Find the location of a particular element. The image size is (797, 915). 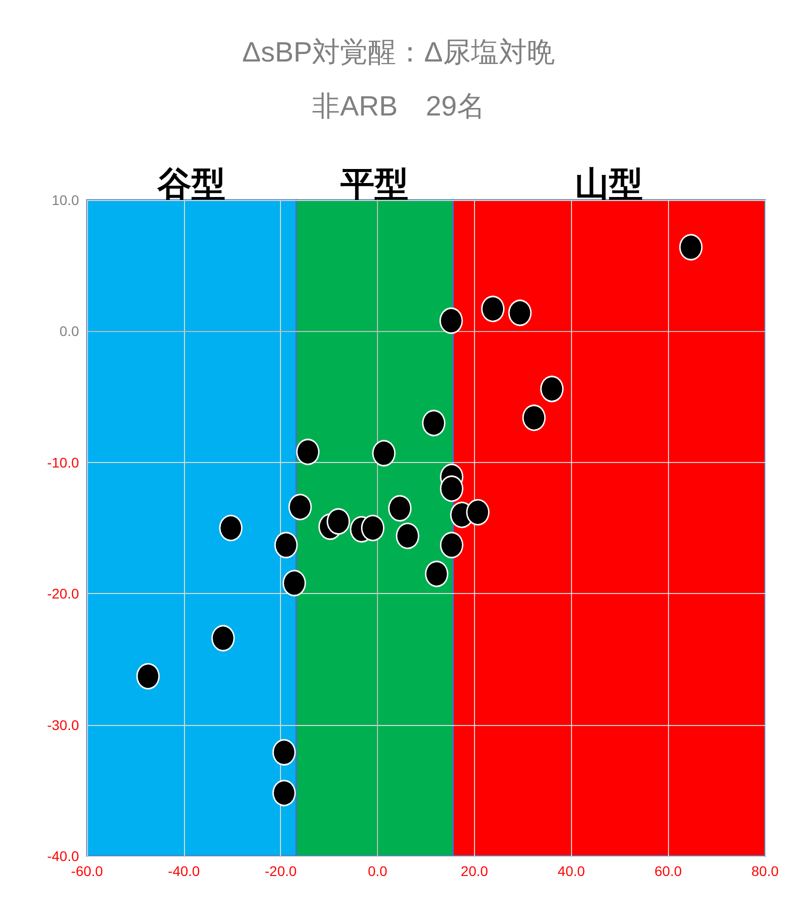

chart-title: ΔsBP対覚醒：Δ尿塩対晩 is located at coordinates (398, 52).